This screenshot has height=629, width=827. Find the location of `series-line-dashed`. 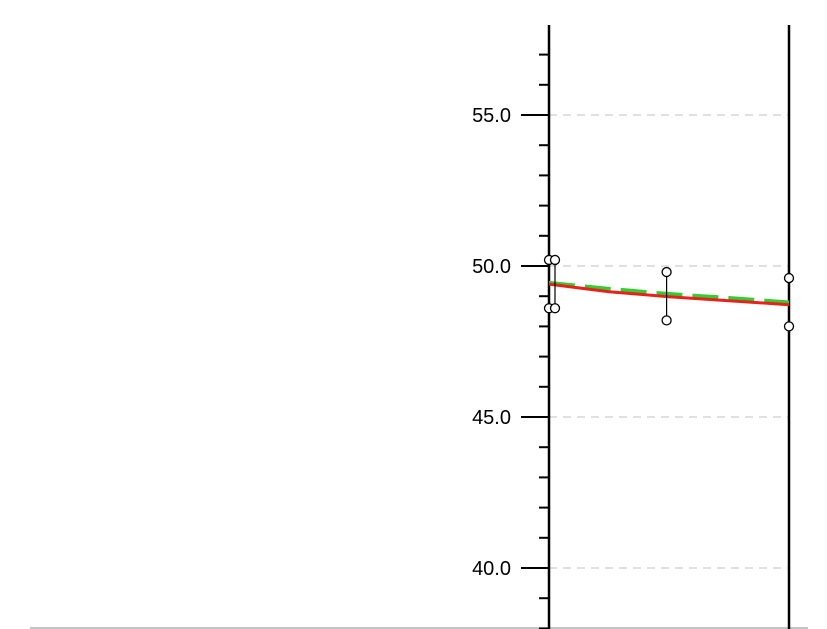

series-line-dashed is located at coordinates (669, 292).